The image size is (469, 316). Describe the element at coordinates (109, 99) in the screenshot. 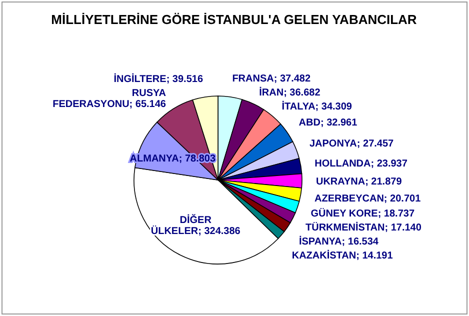

I see `slice-label: RUSYA FEDERASYONU; 65.146` at that location.